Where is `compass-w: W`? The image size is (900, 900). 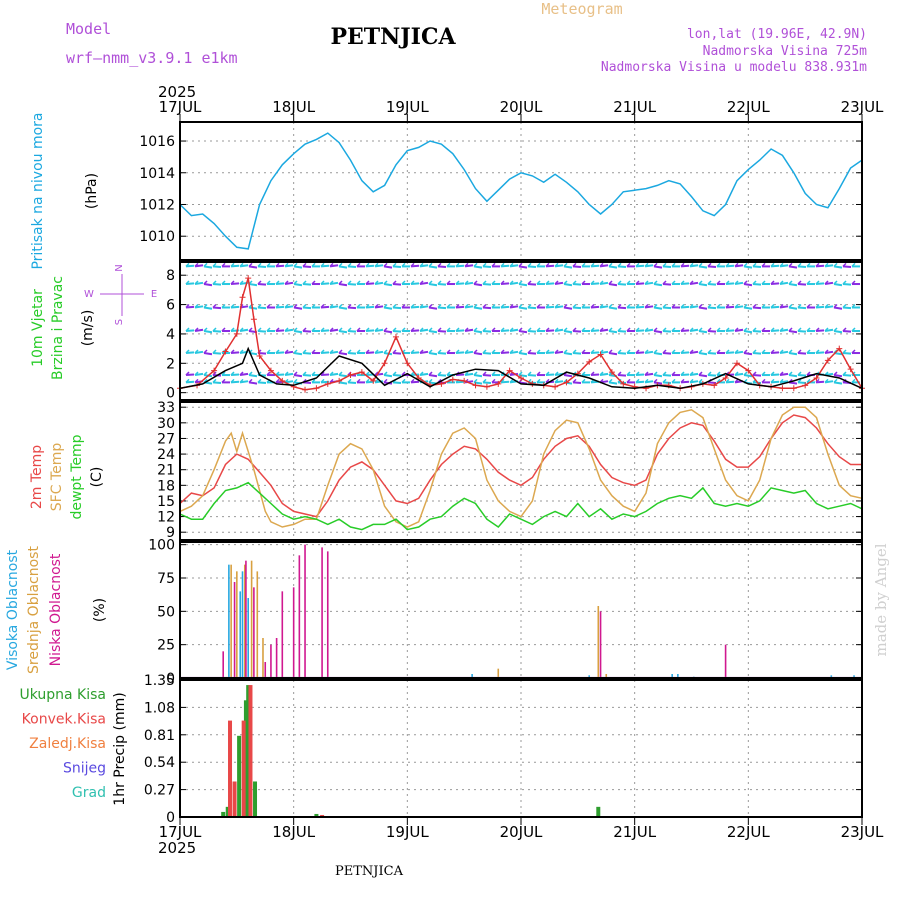
compass-w: W is located at coordinates (89, 294).